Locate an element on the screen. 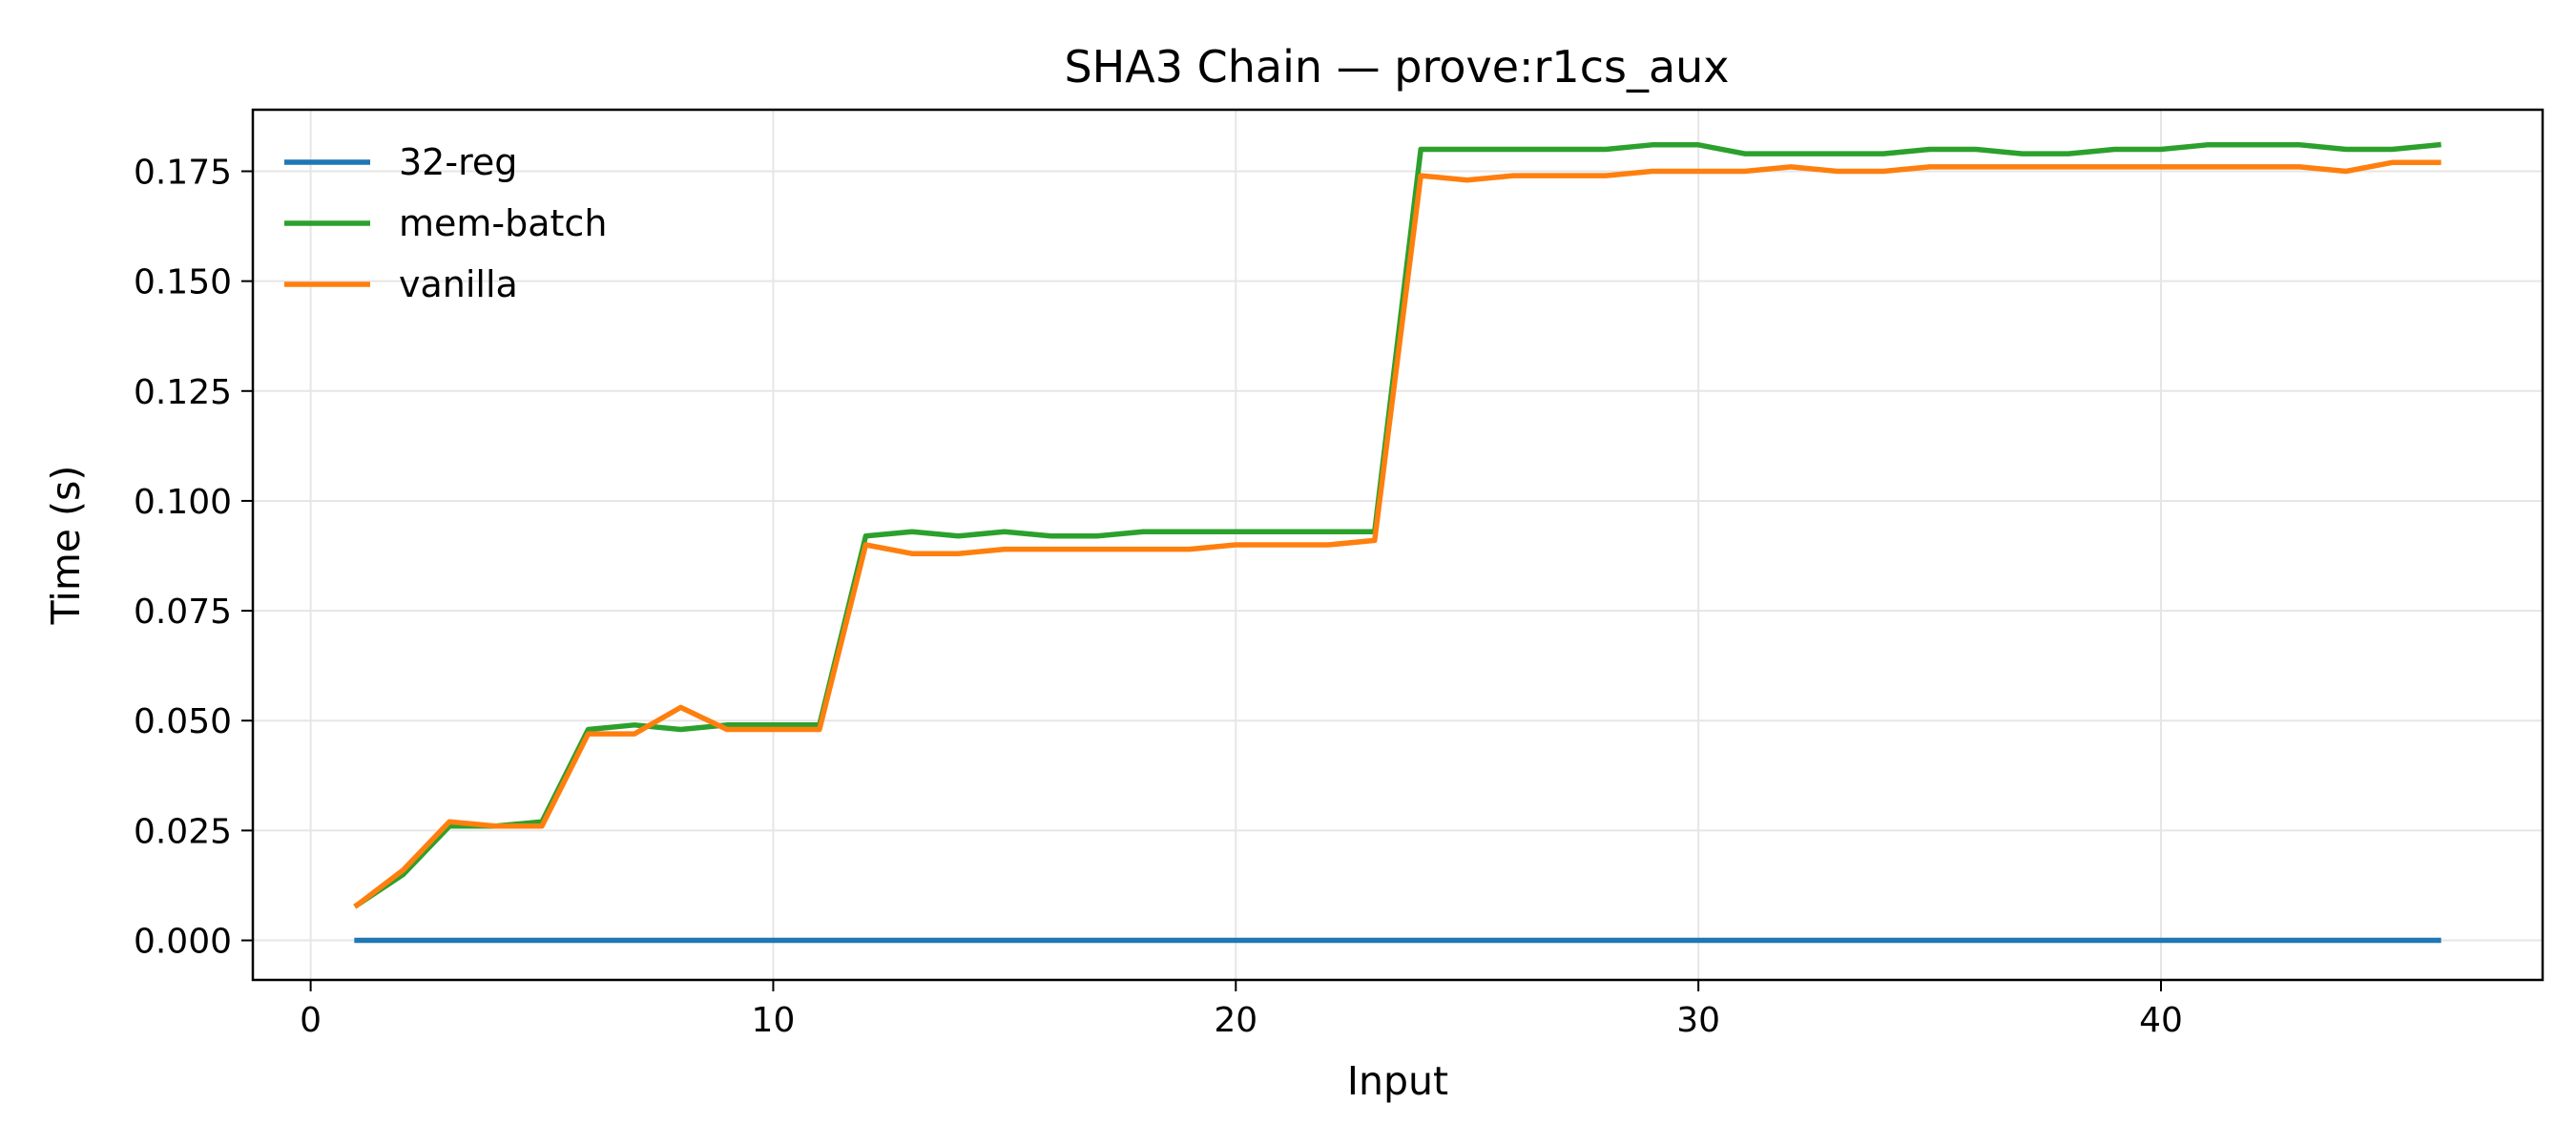 The image size is (2576, 1145). legend-label-vanilla: vanilla is located at coordinates (458, 284).